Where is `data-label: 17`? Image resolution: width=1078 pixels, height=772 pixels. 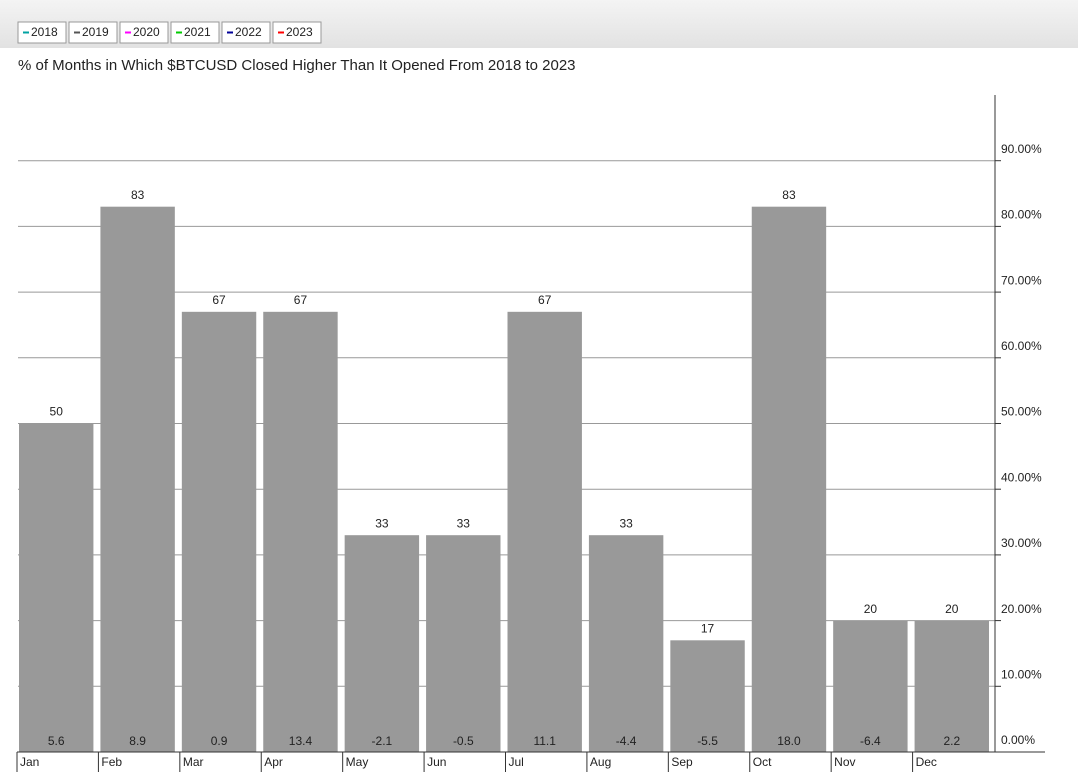
data-label: 17 is located at coordinates (708, 628).